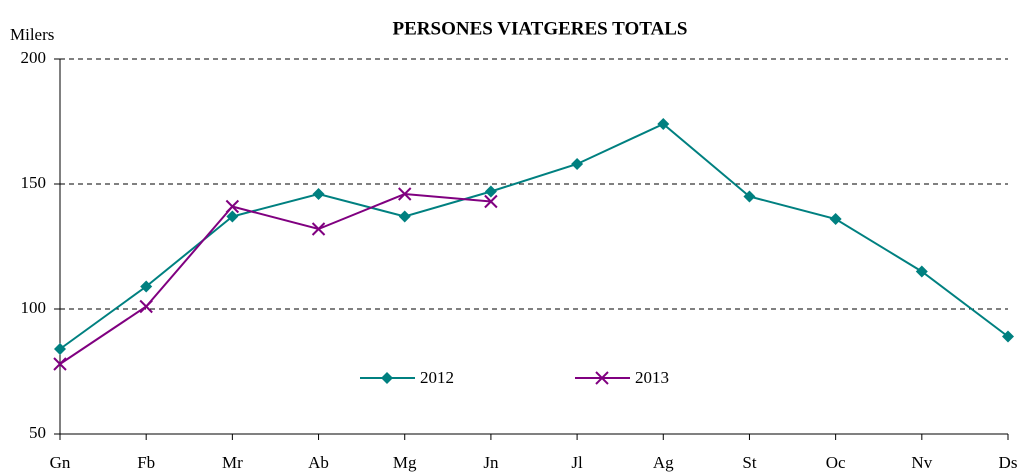 The width and height of the screenshot is (1020, 474). I want to click on y-axis-label: Milers, so click(32, 34).